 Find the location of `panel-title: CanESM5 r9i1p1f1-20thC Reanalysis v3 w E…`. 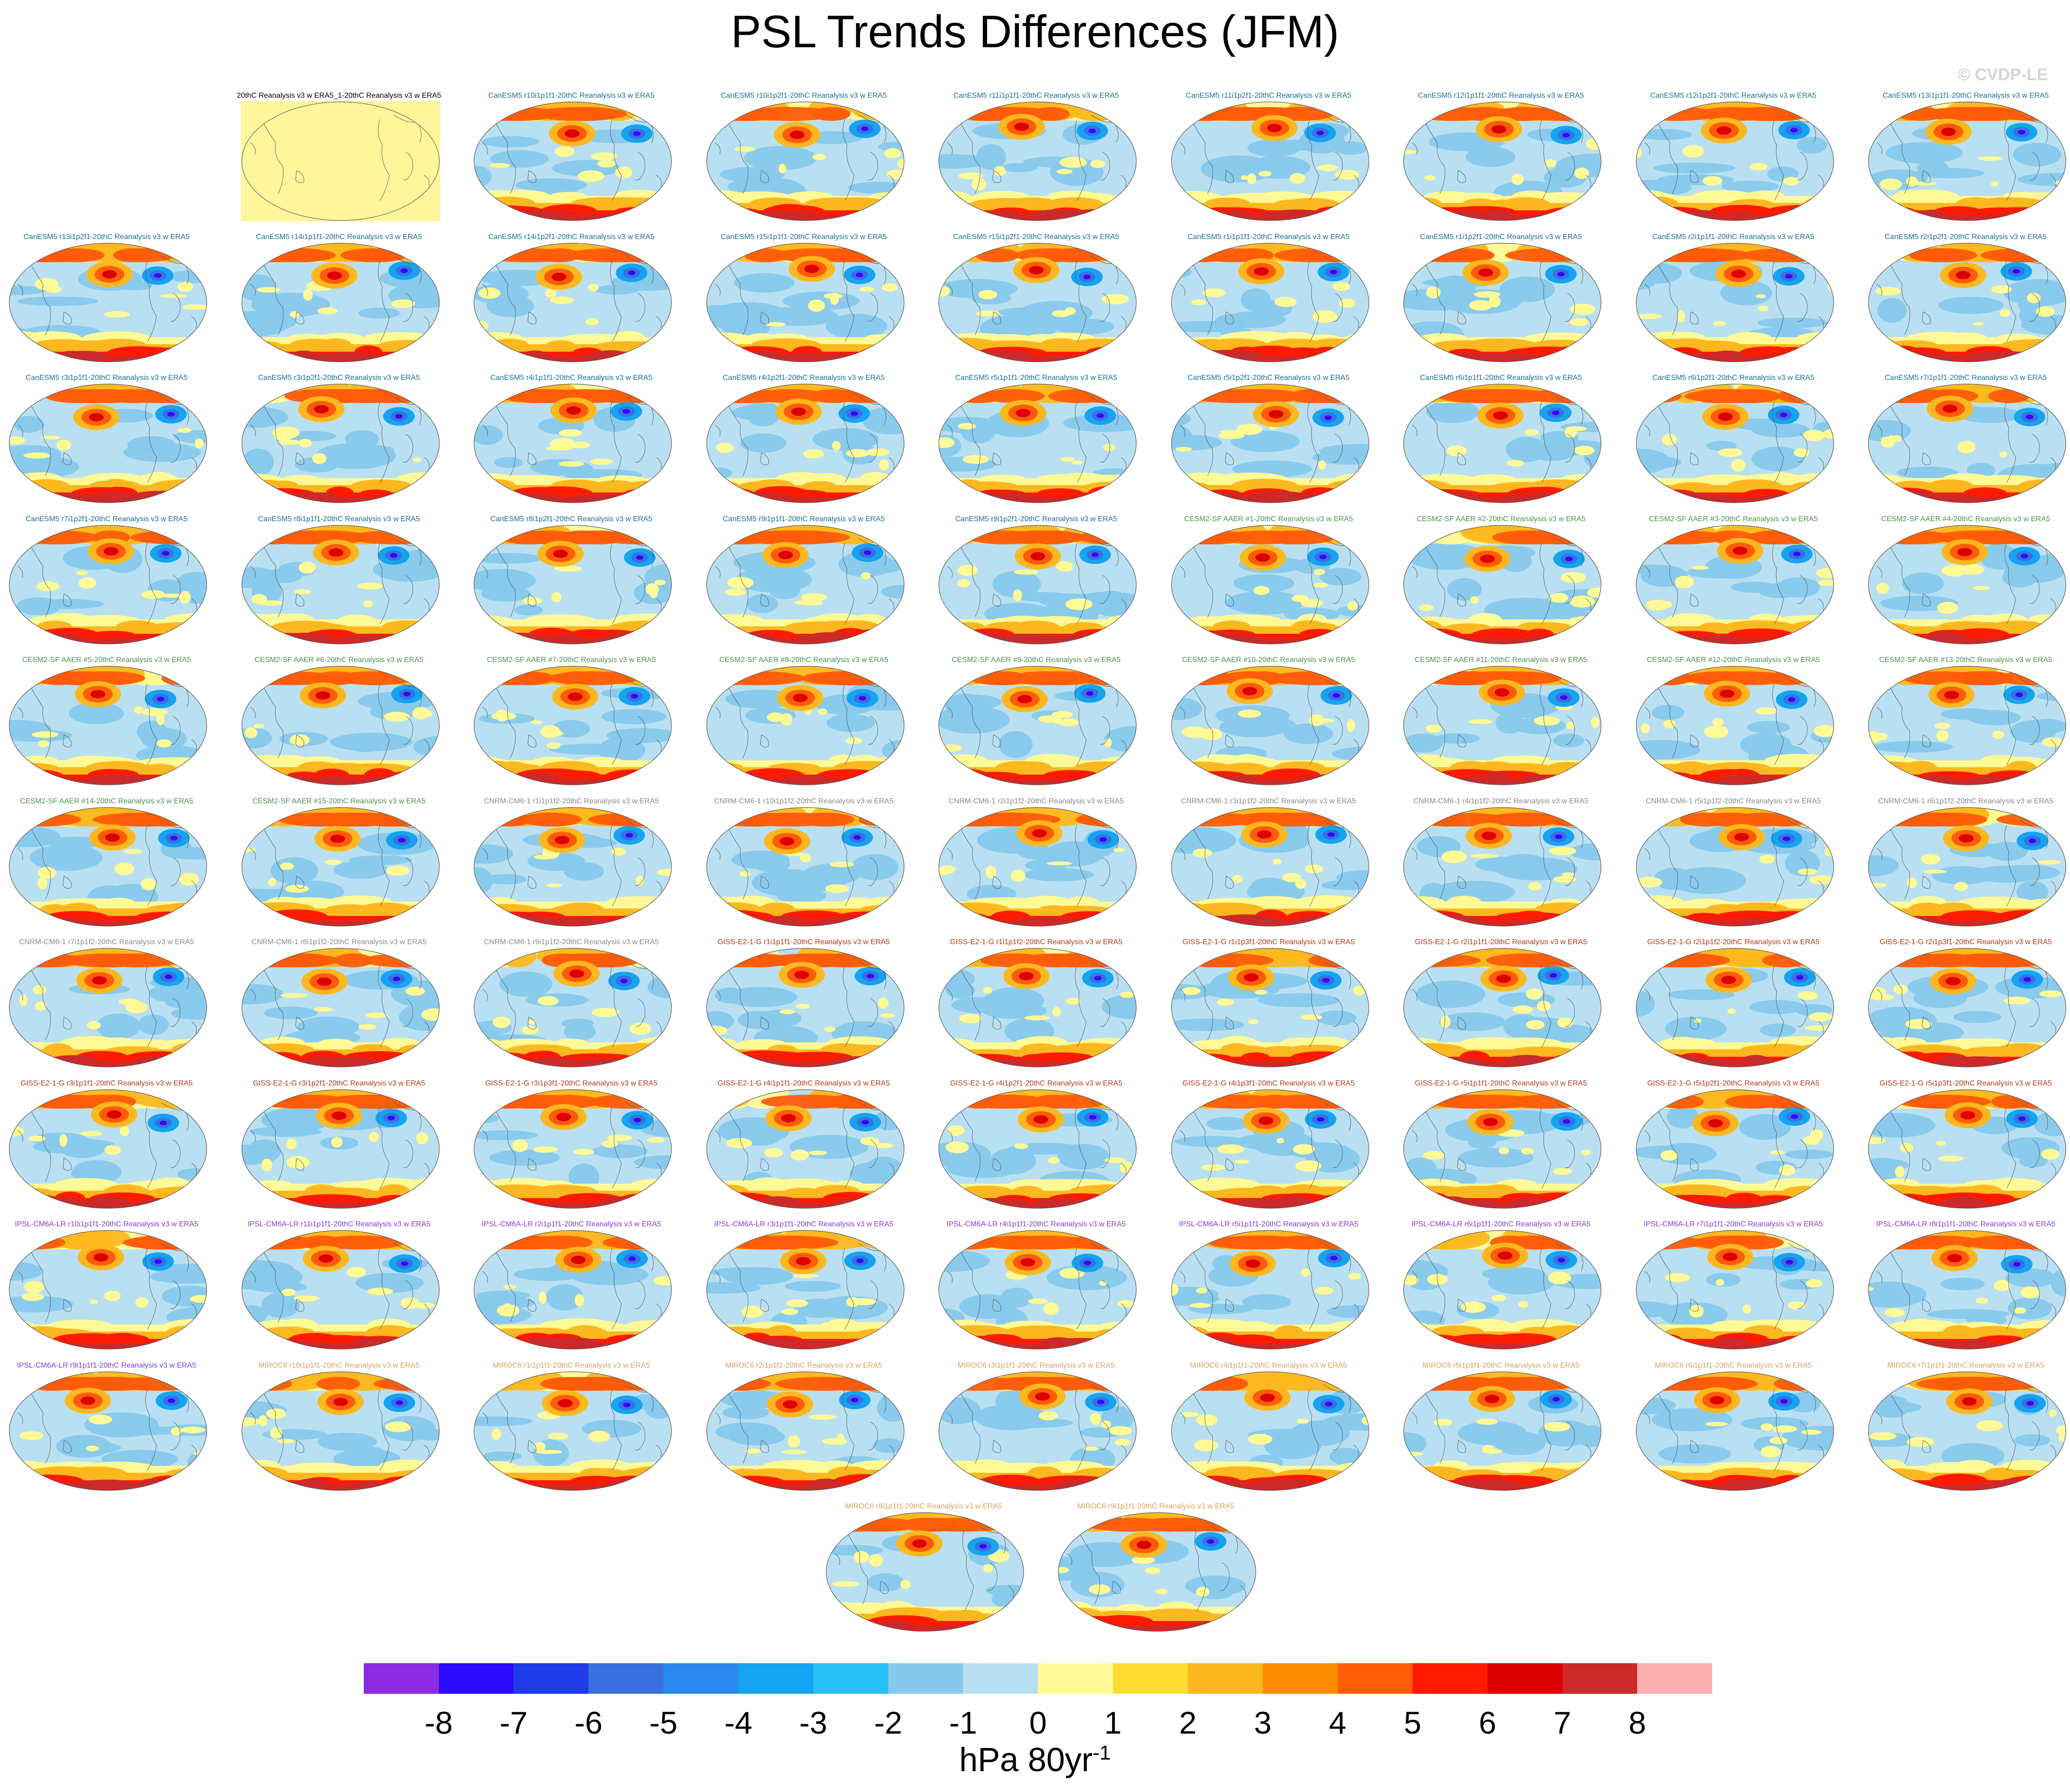

panel-title: CanESM5 r9i1p1f1-20thC Reanalysis v3 w E… is located at coordinates (803, 519).